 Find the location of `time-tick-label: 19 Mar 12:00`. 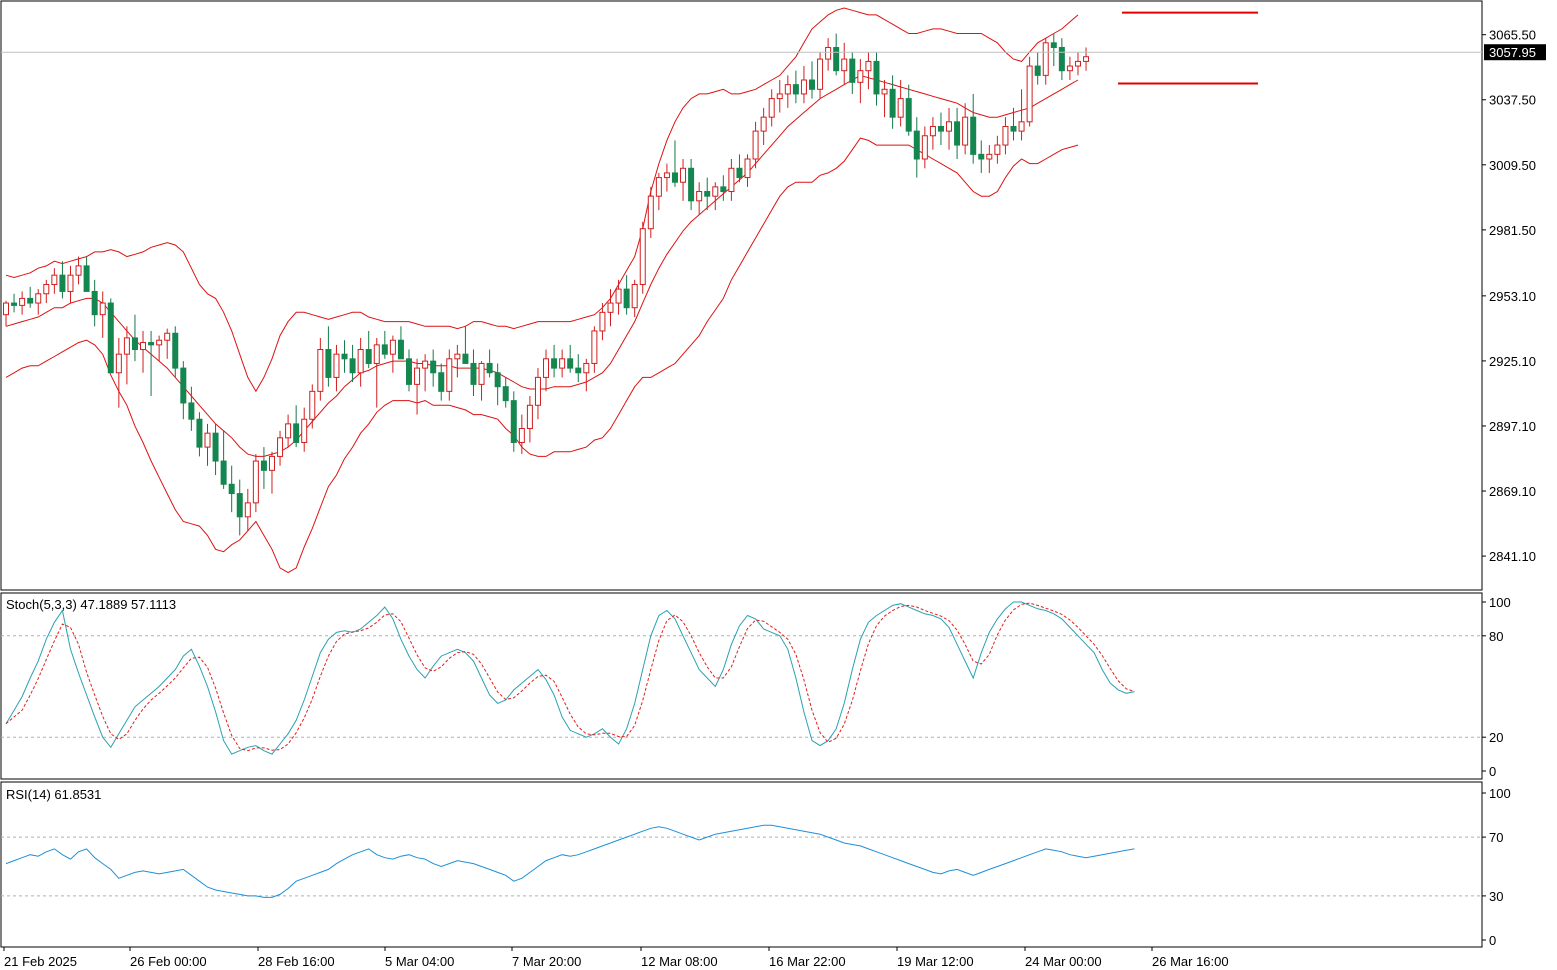

time-tick-label: 19 Mar 12:00 is located at coordinates (935, 961).